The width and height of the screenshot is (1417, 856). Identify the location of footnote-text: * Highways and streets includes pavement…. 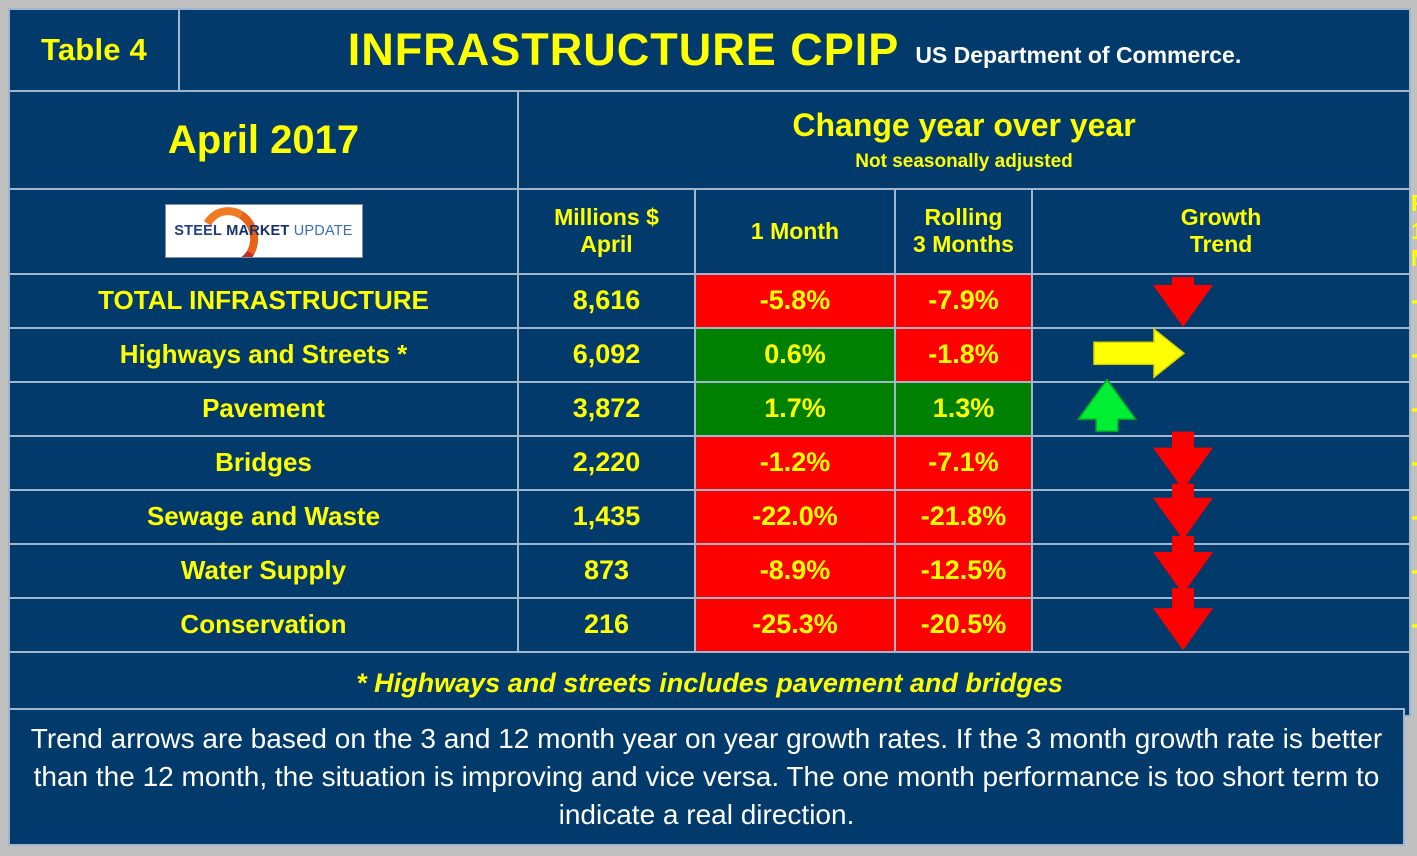
(709, 683).